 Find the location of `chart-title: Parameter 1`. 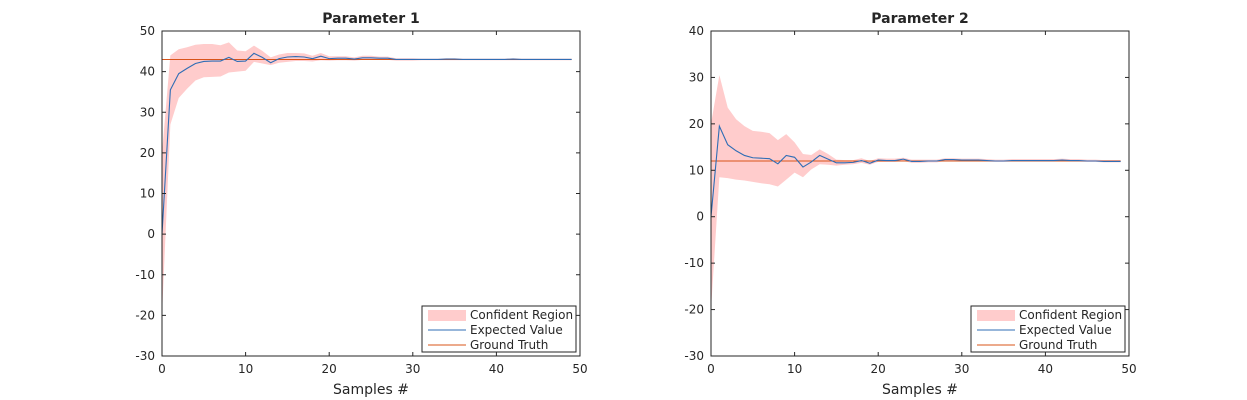

chart-title: Parameter 1 is located at coordinates (370, 19).